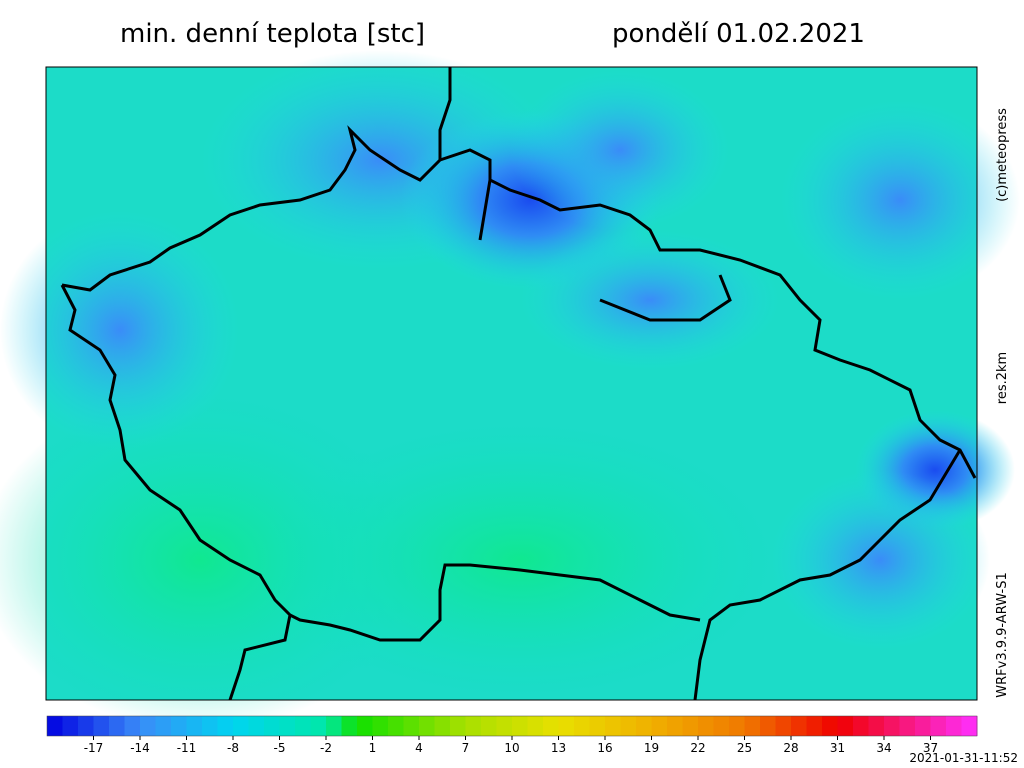 Image resolution: width=1024 pixels, height=768 pixels. I want to click on colorbar-tick-label: -8, so click(233, 748).